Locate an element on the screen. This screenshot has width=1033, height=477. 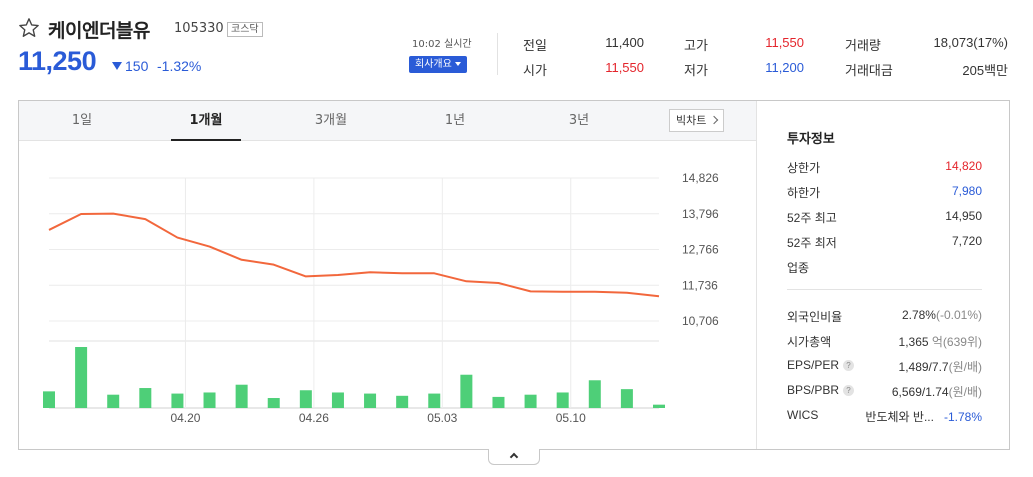
low52-value: 7,720 is located at coordinates (966, 241).